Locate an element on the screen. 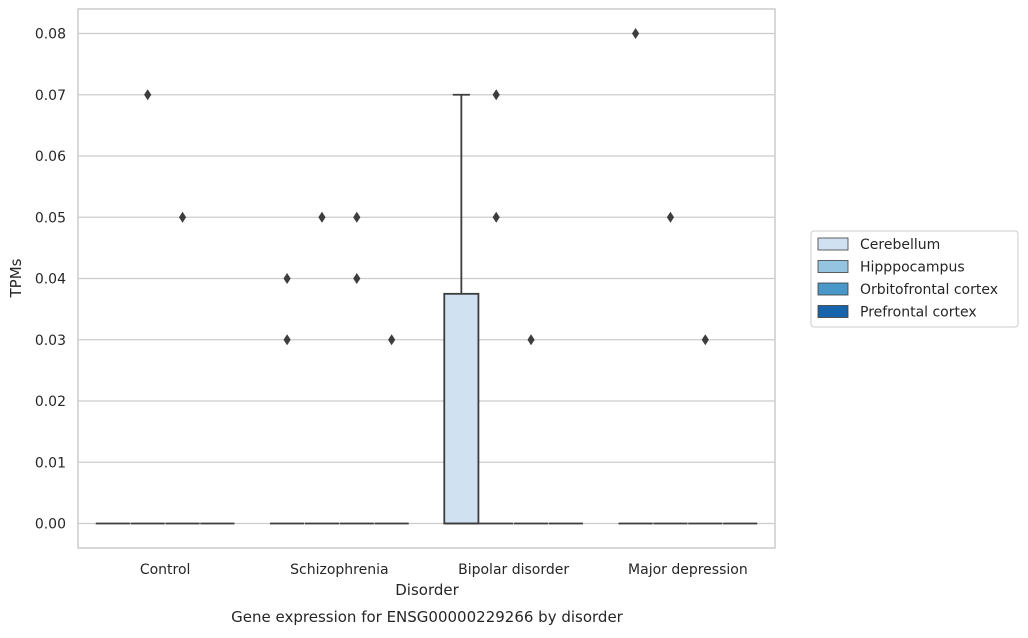 The image size is (1028, 638). legend-label: Orbitofrontal cortex is located at coordinates (929, 290).